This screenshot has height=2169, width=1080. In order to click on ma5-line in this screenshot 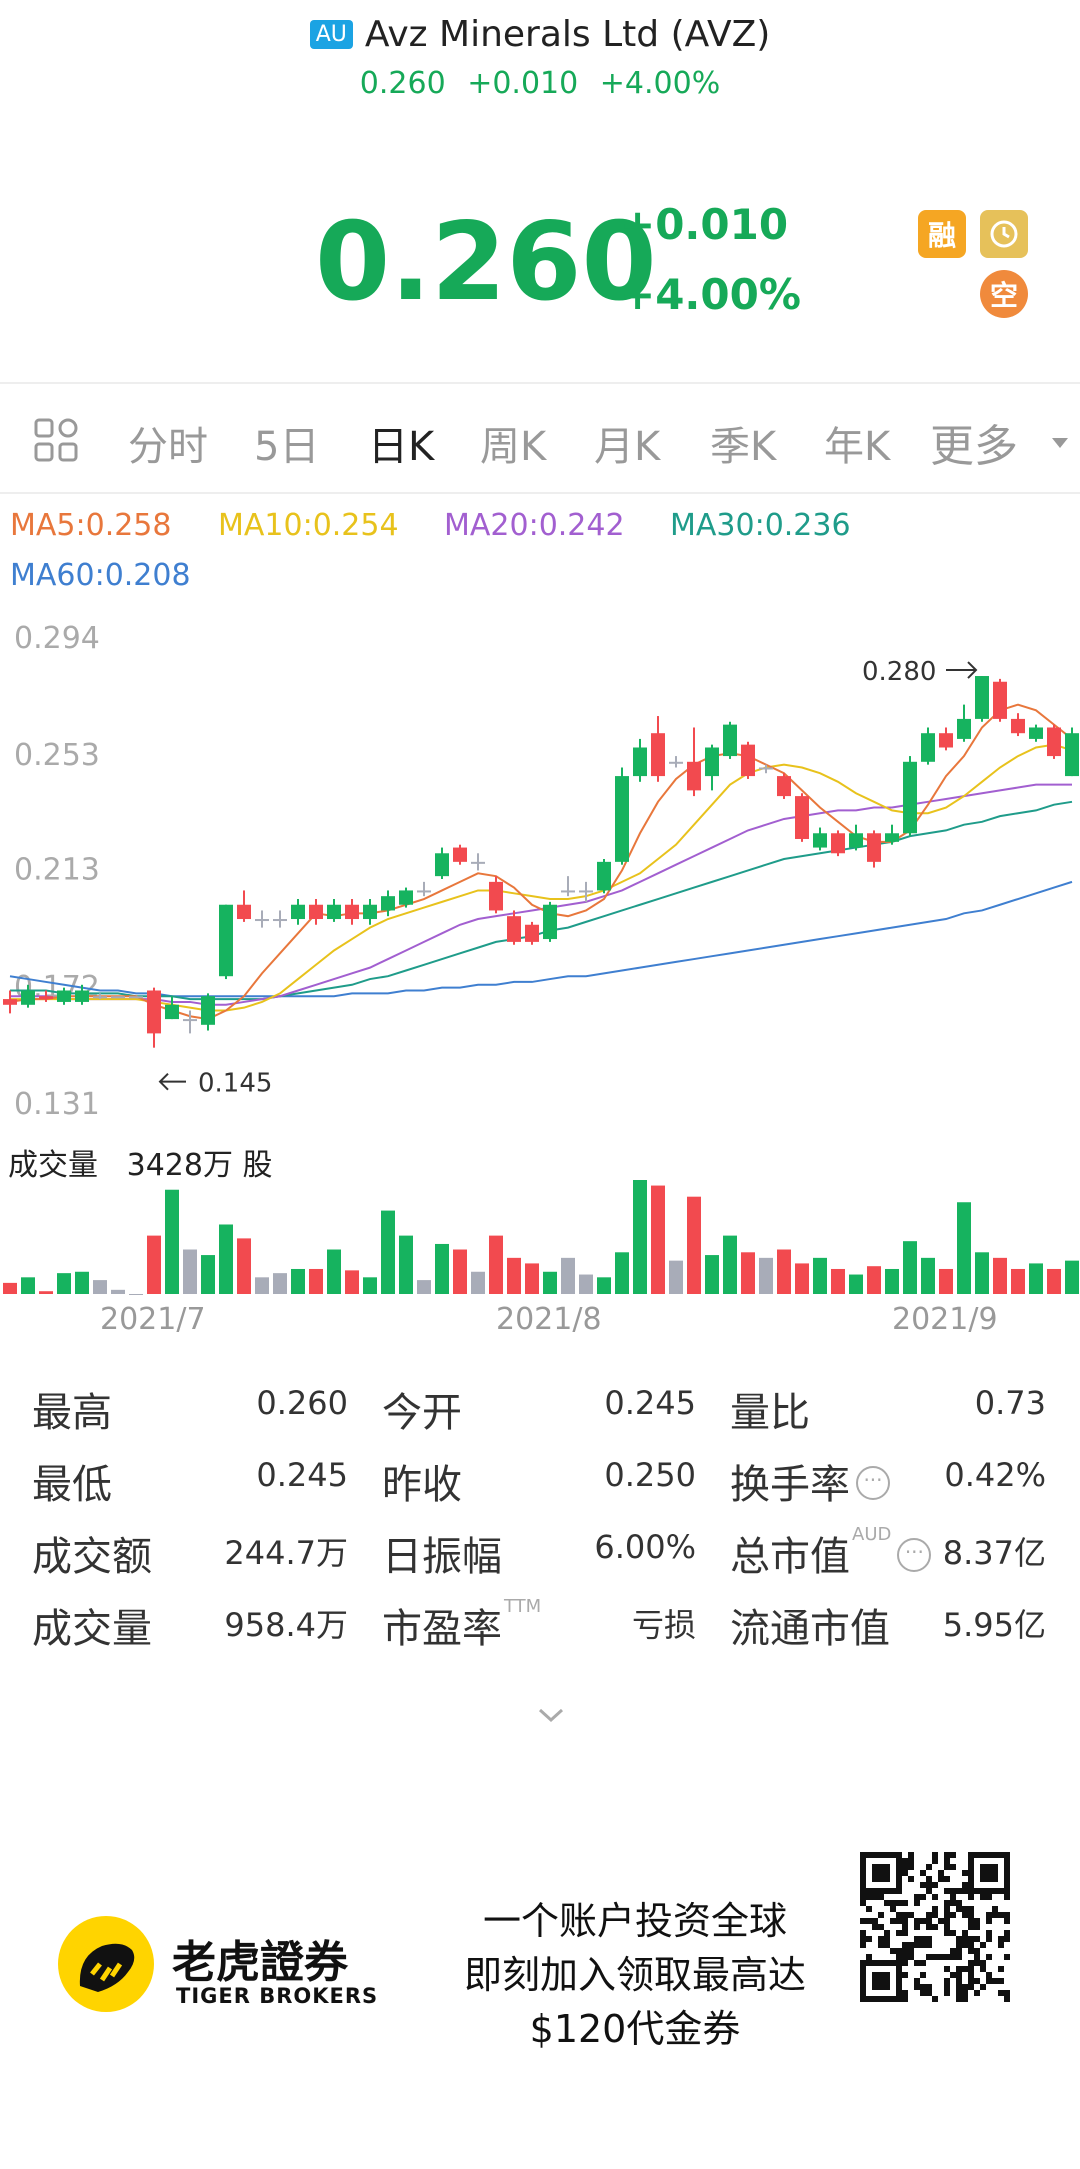, I will do `click(541, 862)`.